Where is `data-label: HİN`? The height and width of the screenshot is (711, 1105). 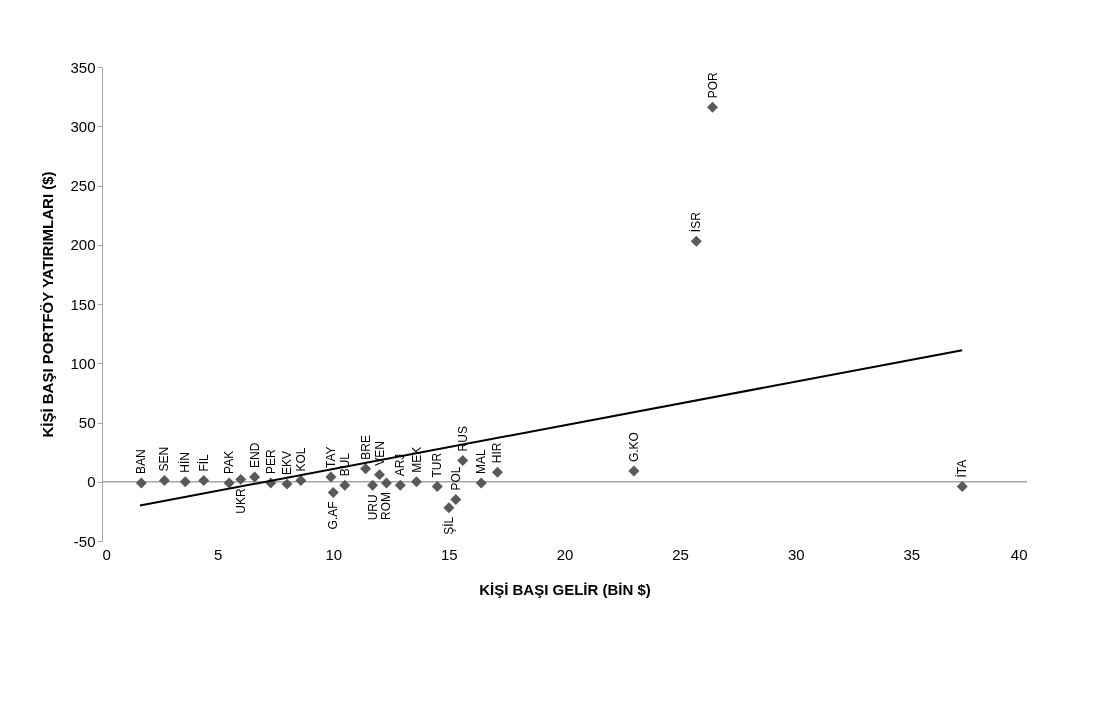
data-label: HİN is located at coordinates (185, 462).